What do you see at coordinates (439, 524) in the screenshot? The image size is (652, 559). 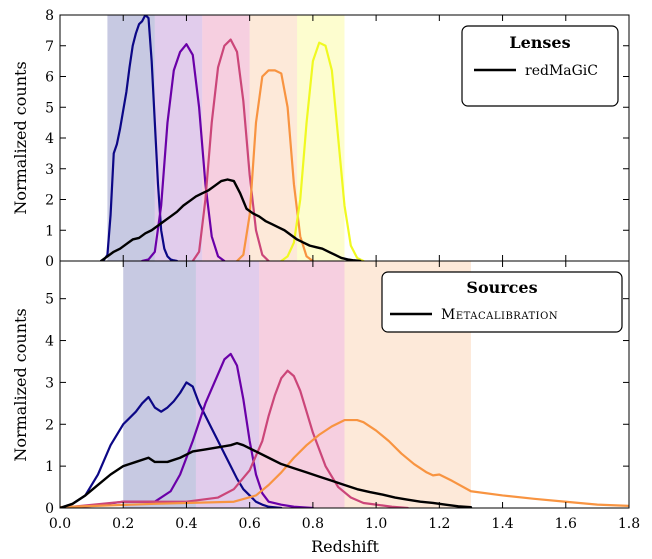 I see `x-tick-label: 1.2` at bounding box center [439, 524].